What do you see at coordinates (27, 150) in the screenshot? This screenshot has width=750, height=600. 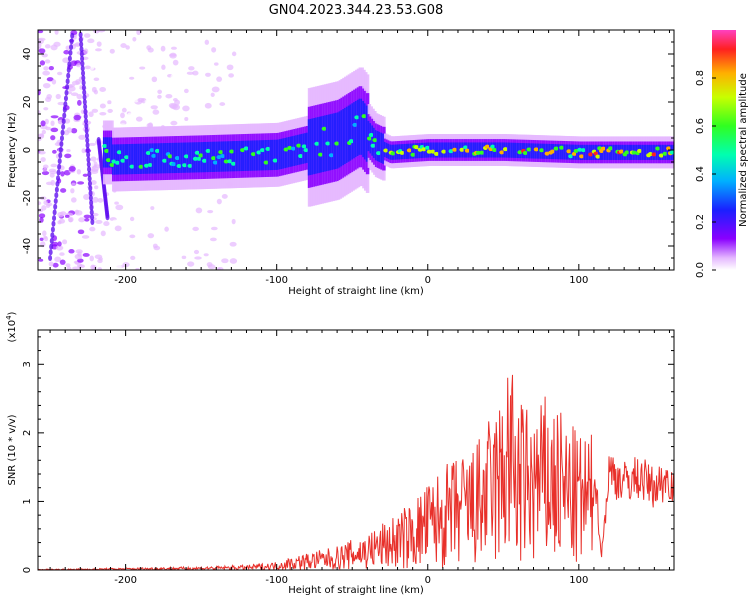 I see `y-tick-label: 0` at bounding box center [27, 150].